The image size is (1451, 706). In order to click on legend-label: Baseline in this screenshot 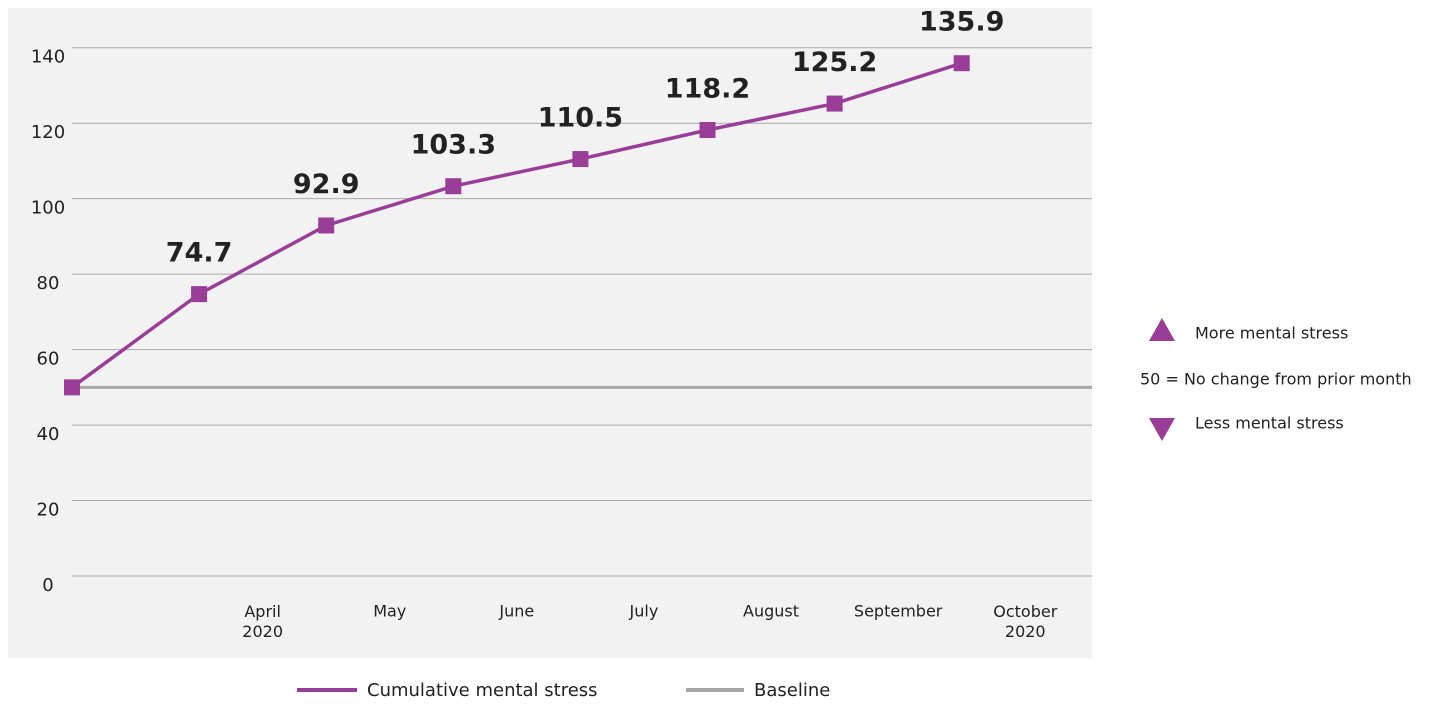, I will do `click(792, 690)`.